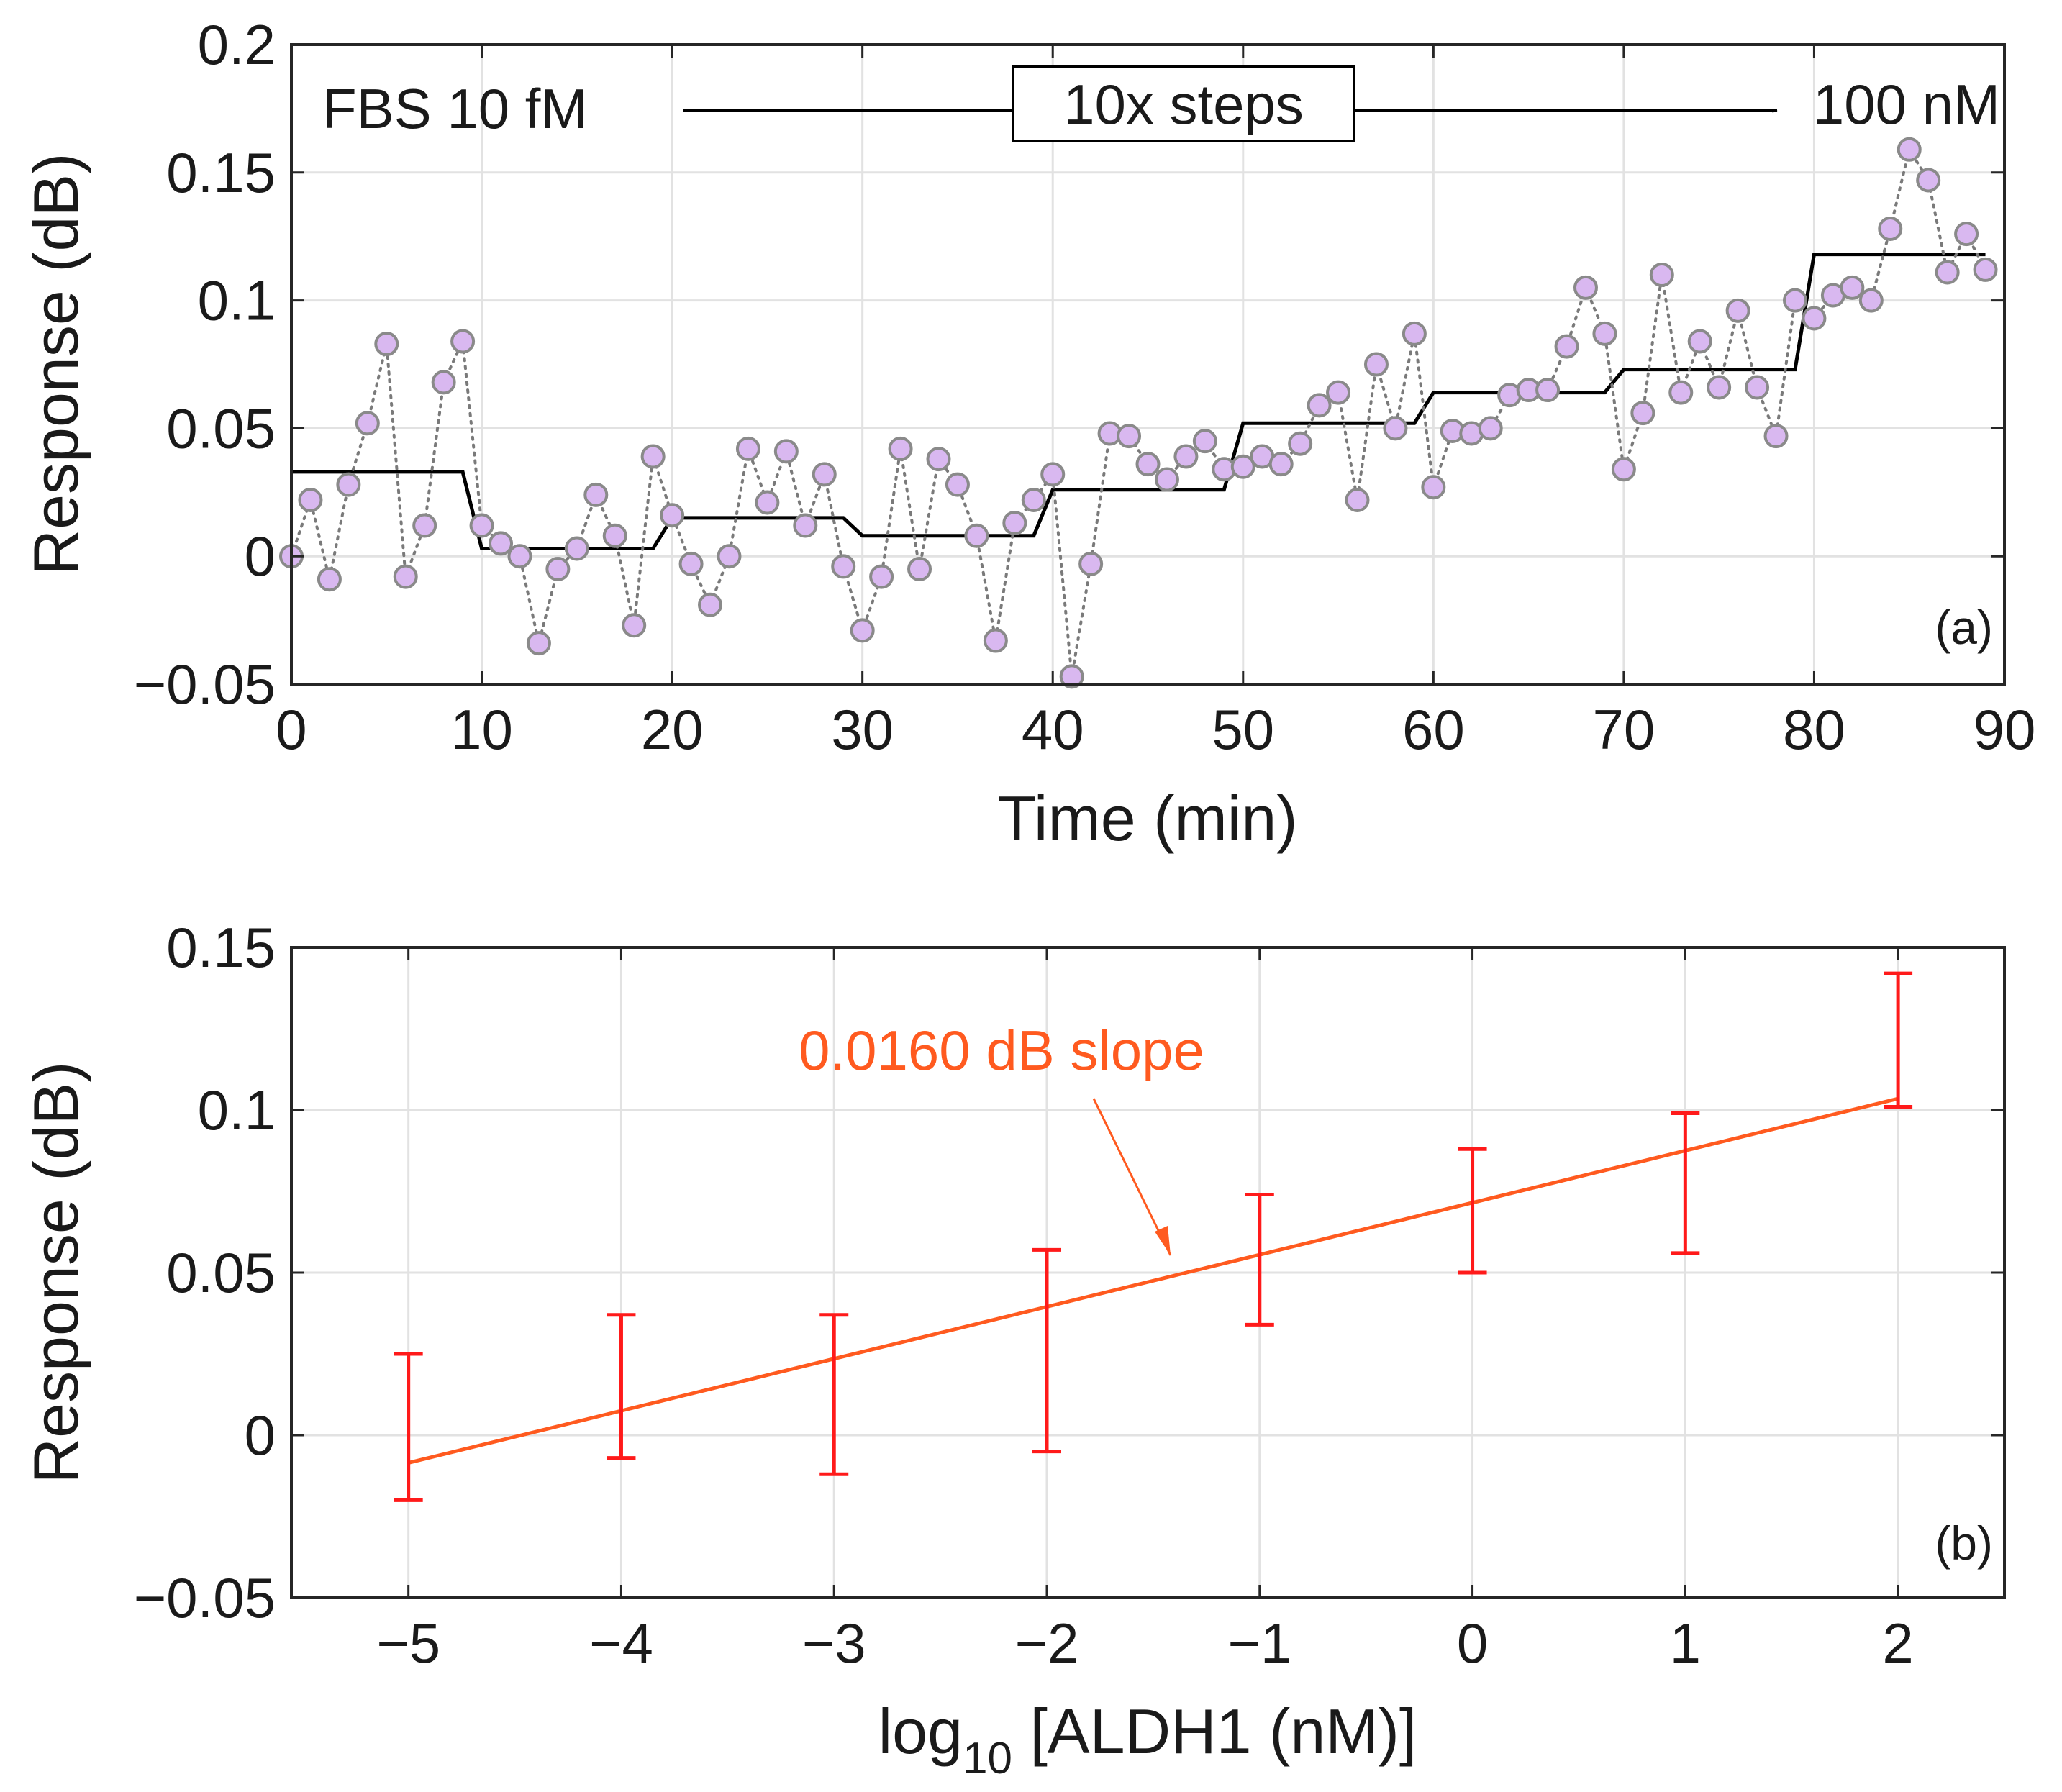 The height and width of the screenshot is (1792, 2062). What do you see at coordinates (621, 1643) in the screenshot?
I see `chart-b-x-tick-label: −4` at bounding box center [621, 1643].